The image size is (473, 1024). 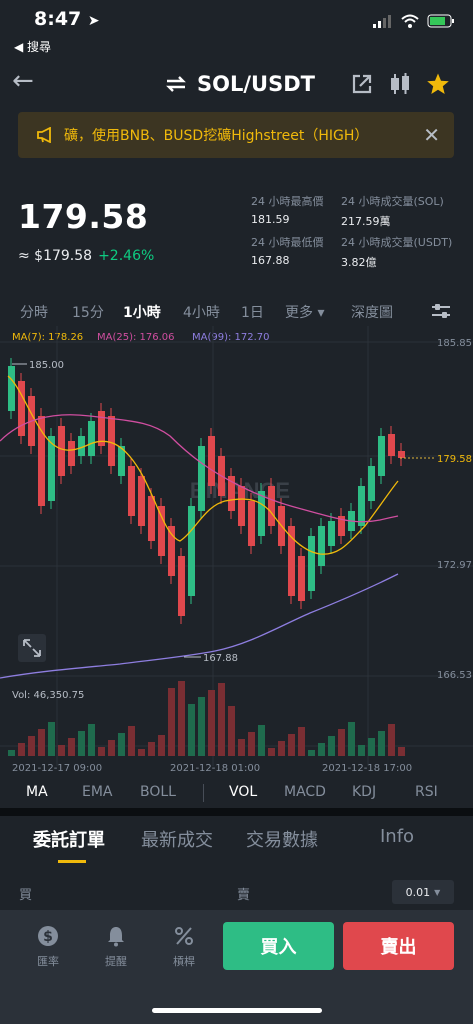 What do you see at coordinates (364, 792) in the screenshot?
I see `ind-kdj: KDJ` at bounding box center [364, 792].